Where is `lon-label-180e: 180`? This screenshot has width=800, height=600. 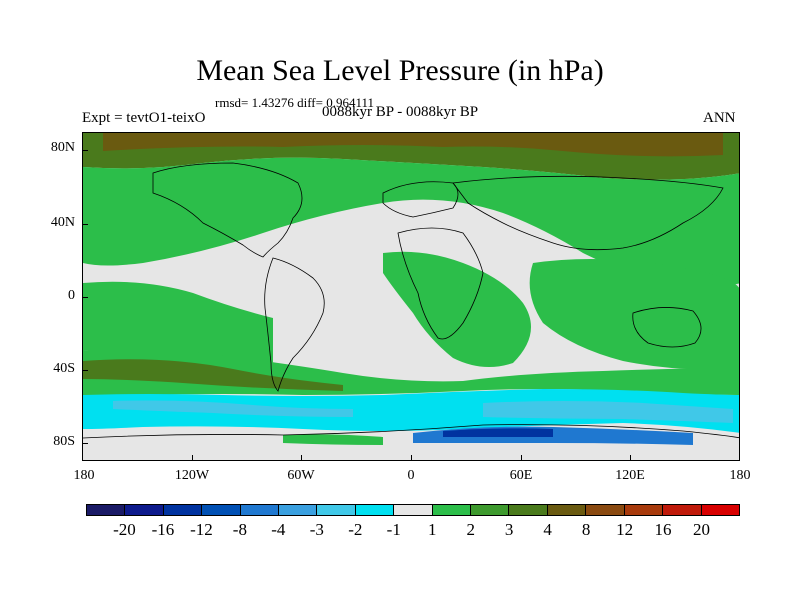
lon-label-180e: 180 is located at coordinates (740, 475).